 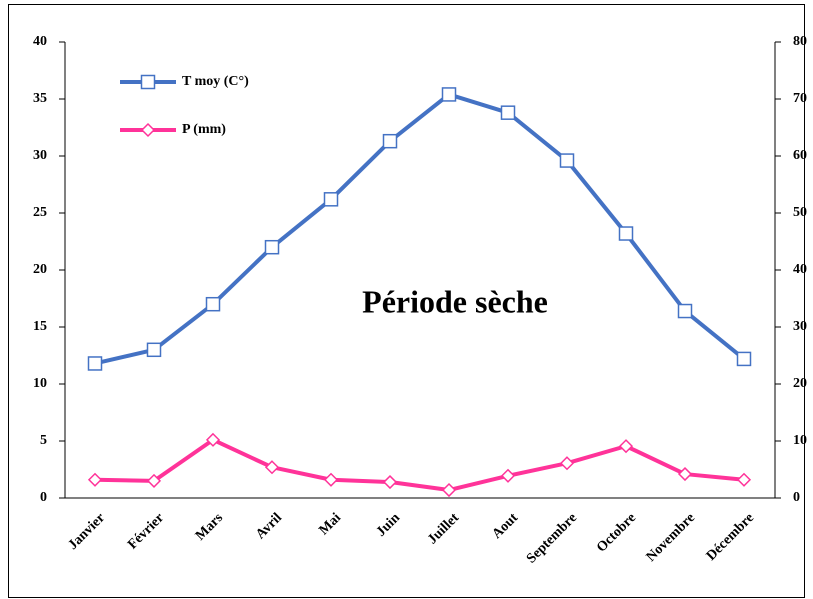 I want to click on y-tick-label: 35, so click(x=40, y=98).